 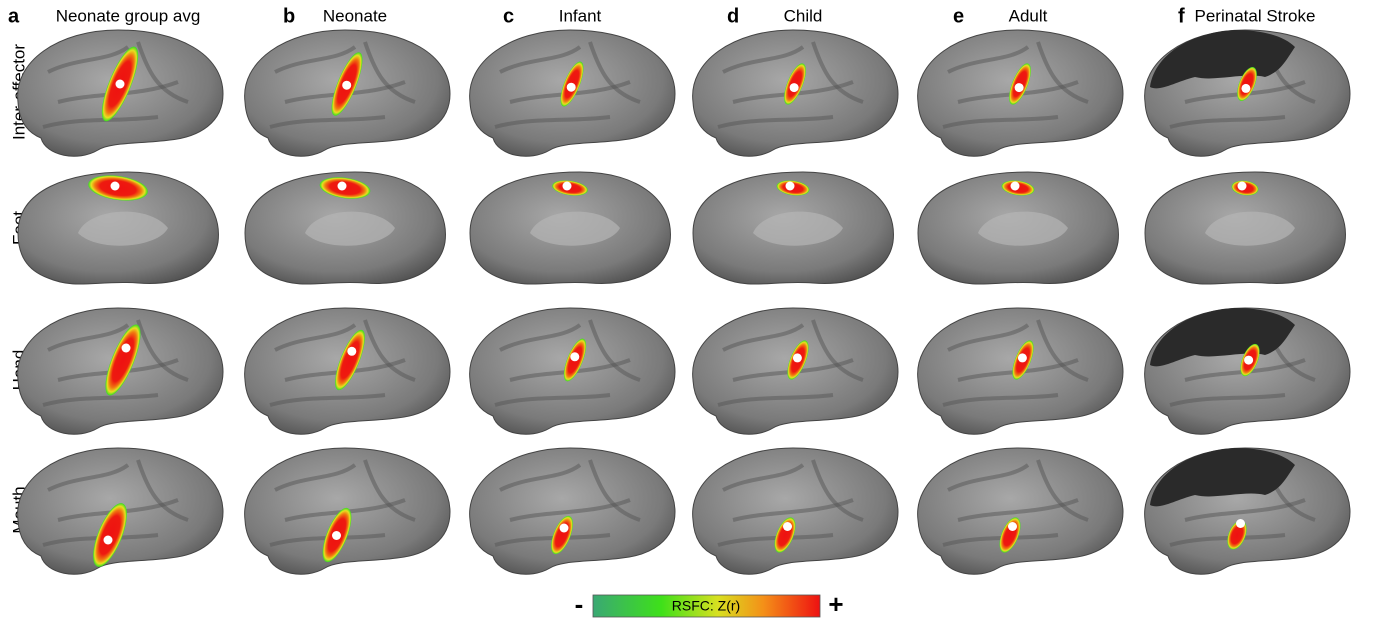 I want to click on colorbar-gradient, so click(x=706, y=606).